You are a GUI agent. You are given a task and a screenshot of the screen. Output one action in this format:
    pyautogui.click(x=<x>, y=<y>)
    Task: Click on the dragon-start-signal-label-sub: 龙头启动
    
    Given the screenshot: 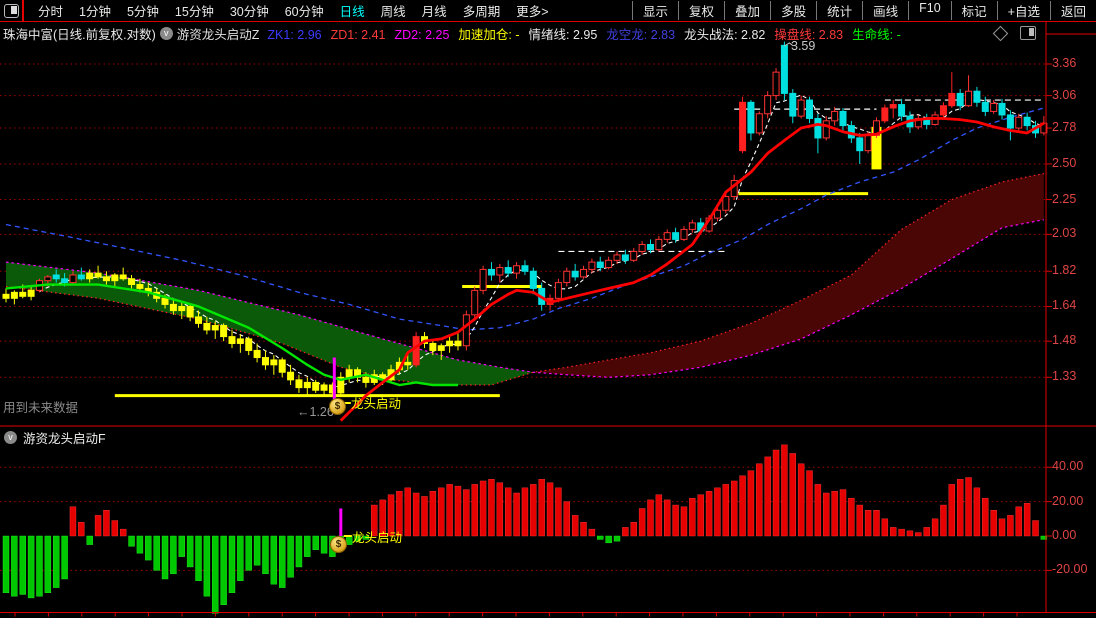 What is the action you would take?
    pyautogui.click(x=377, y=538)
    